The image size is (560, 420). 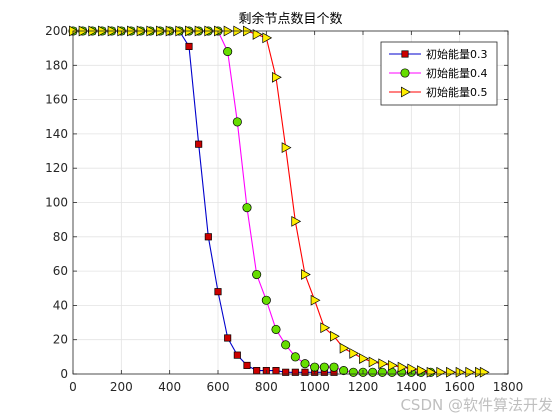 I want to click on y-tick-label: 60, so click(x=60, y=271).